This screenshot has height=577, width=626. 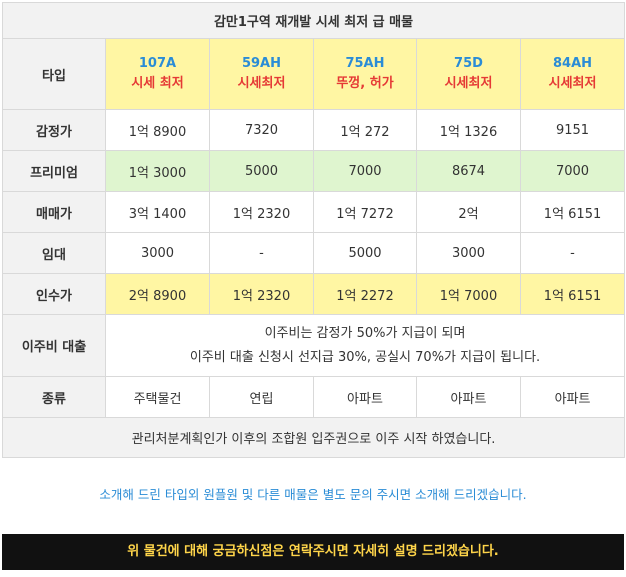 I want to click on type-cell: 59AH 시세최저, so click(x=261, y=74).